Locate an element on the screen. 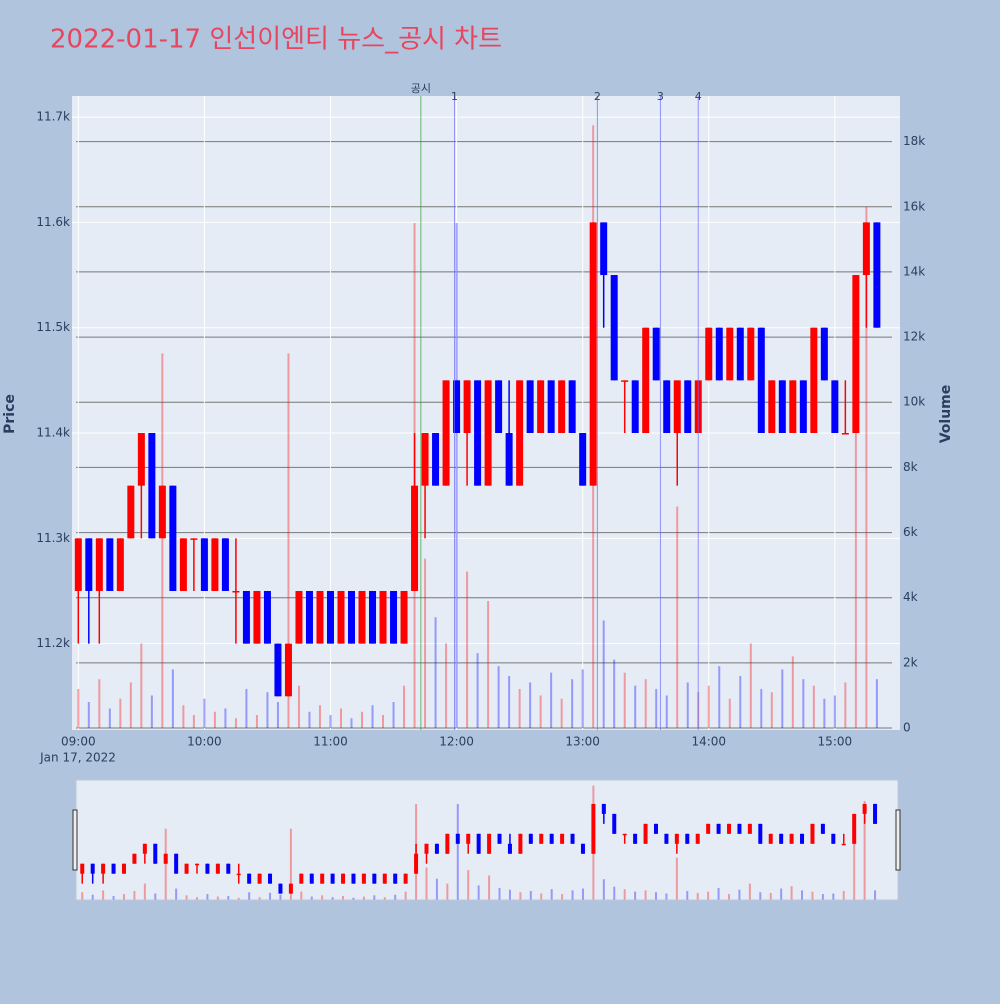  y2-tick-label: 0 is located at coordinates (907, 728).